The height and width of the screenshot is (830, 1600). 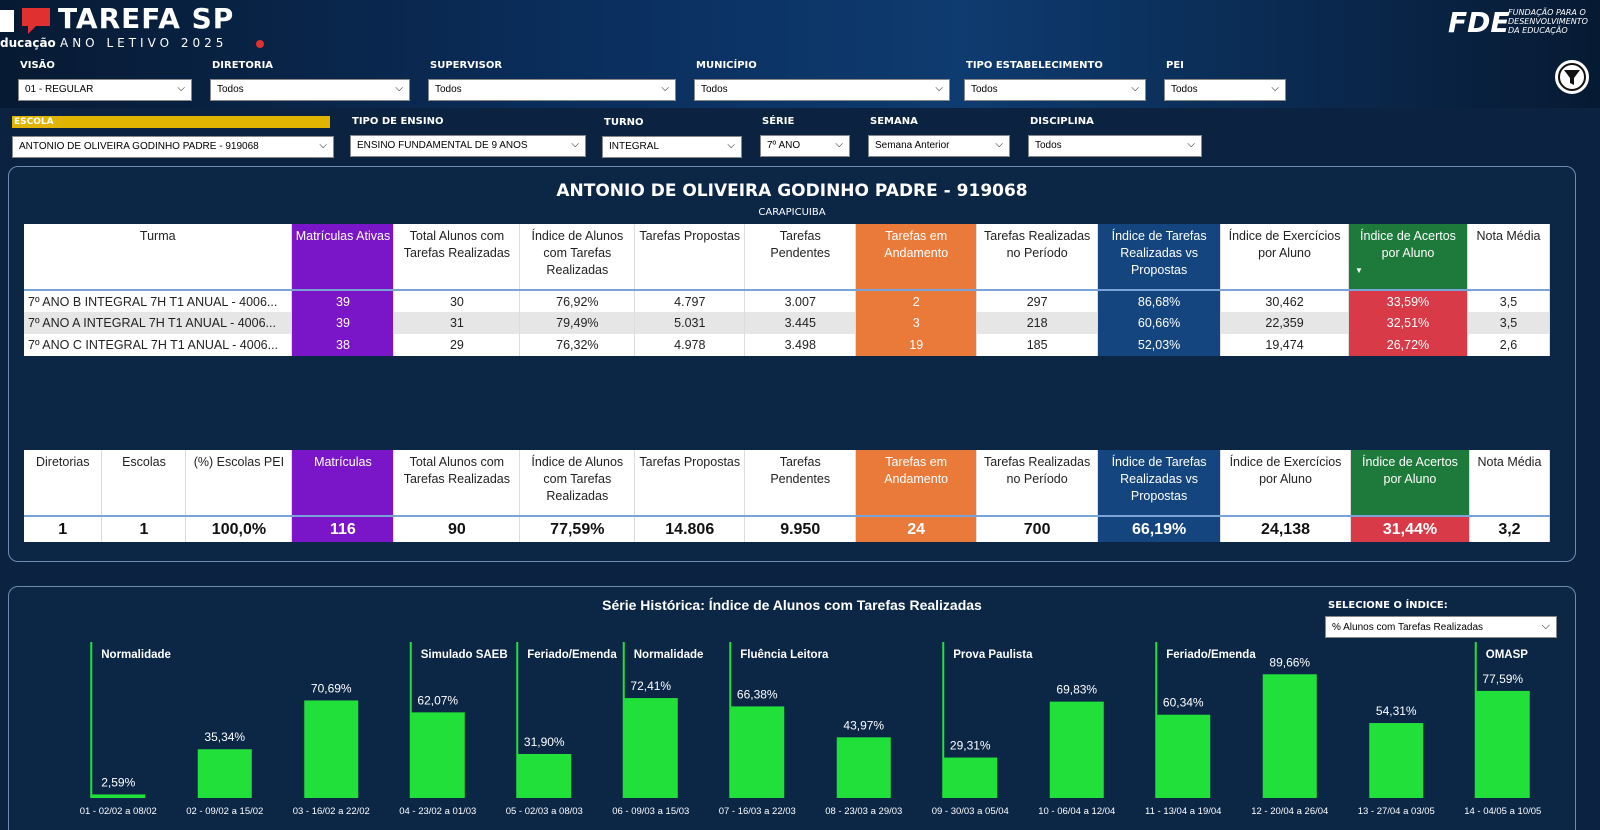 I want to click on col-header-tarefas-pendentes: Tarefas Pendentes, so click(x=800, y=257).